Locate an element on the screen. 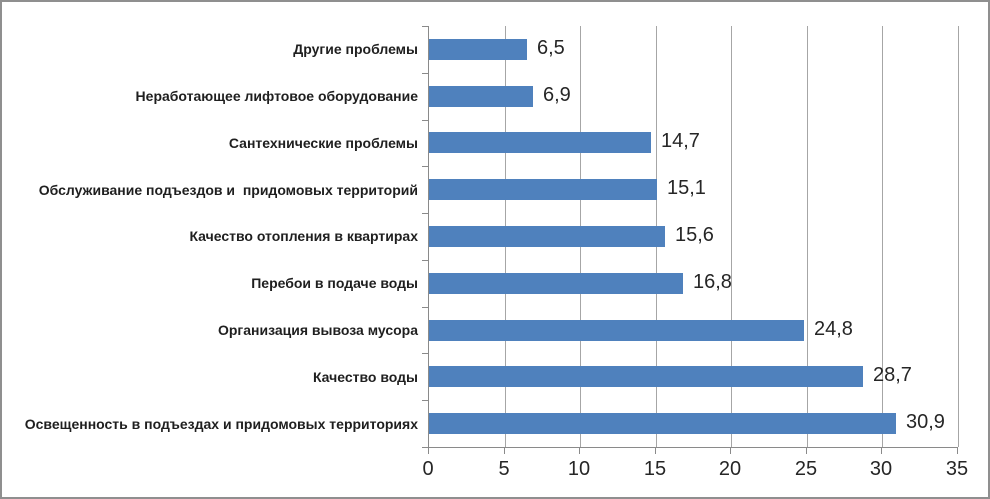 The width and height of the screenshot is (990, 499). bar-value-label: 30,9 is located at coordinates (925, 422).